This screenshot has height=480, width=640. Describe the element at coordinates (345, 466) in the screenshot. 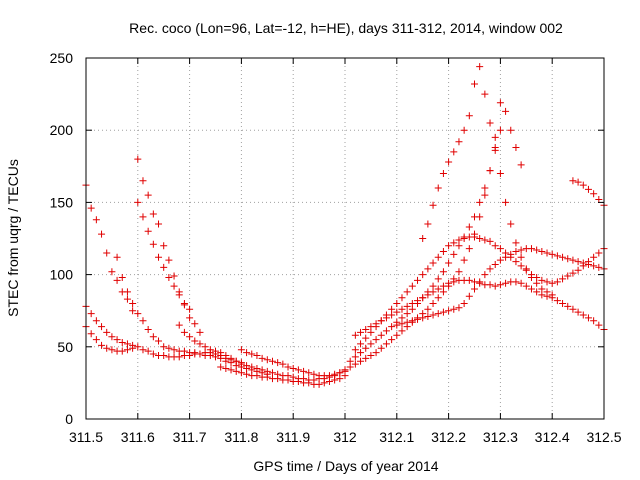

I see `x-axis-label: GPS time / Days of year 2014` at that location.